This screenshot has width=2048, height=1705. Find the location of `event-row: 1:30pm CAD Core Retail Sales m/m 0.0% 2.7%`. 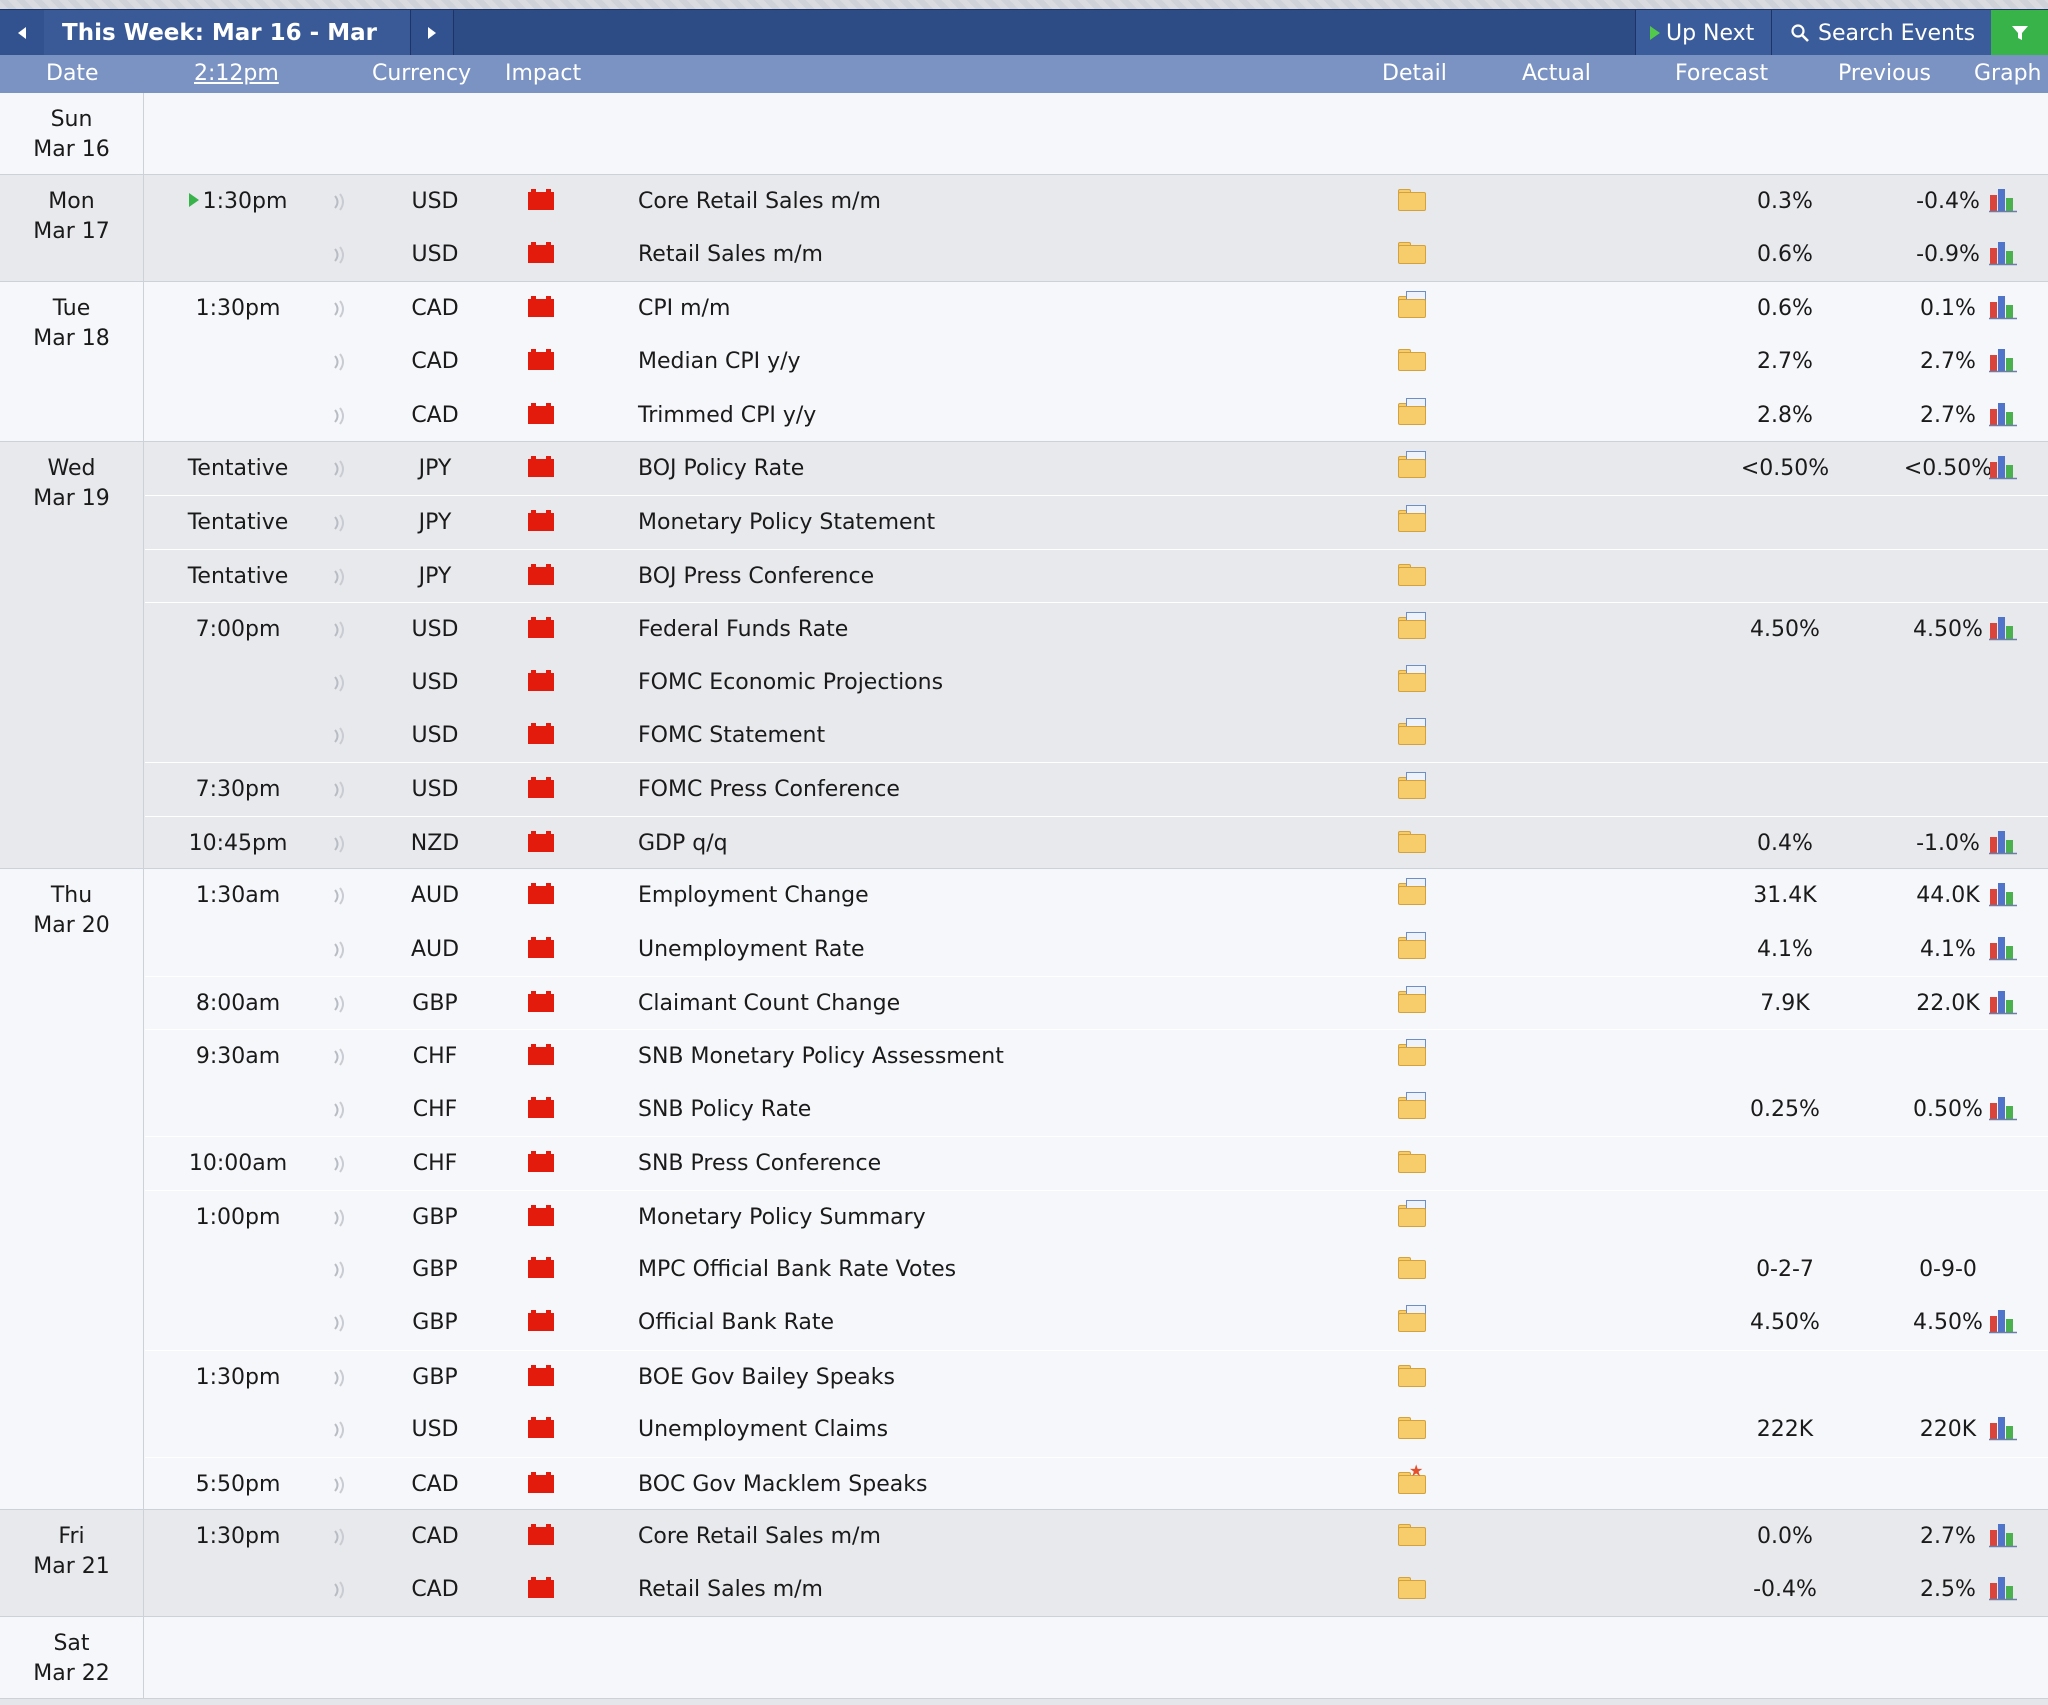

event-row: 1:30pm CAD Core Retail Sales m/m 0.0% 2.7% is located at coordinates (1096, 1536).